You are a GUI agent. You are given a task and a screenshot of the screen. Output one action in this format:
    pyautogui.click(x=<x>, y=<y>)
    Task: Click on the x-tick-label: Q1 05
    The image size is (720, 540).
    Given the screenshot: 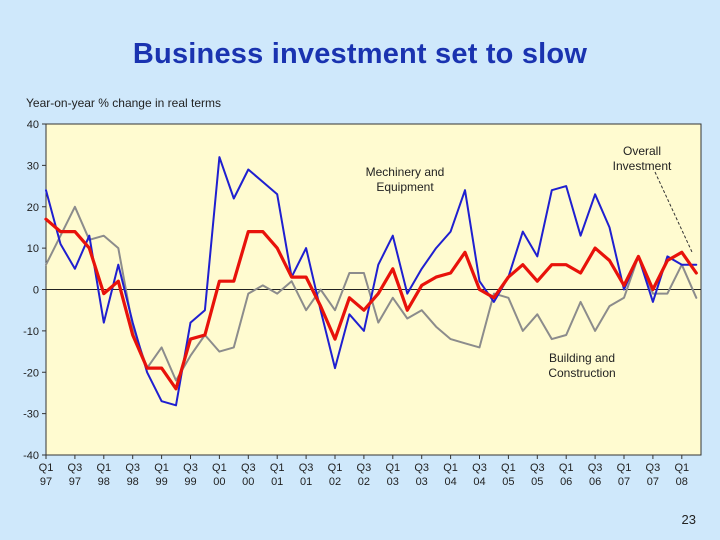 What is the action you would take?
    pyautogui.click(x=508, y=475)
    